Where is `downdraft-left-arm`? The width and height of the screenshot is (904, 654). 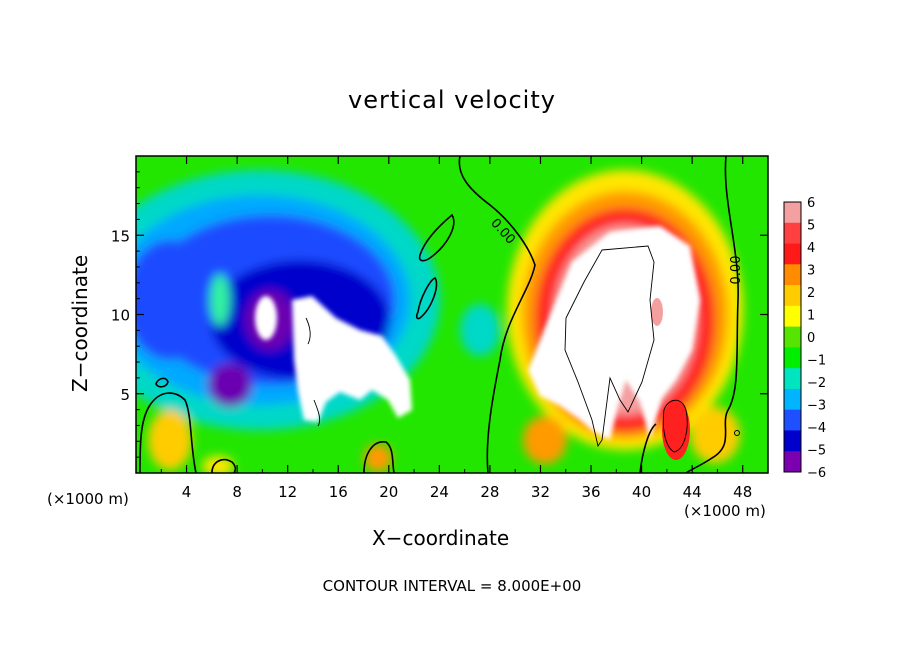 downdraft-left-arm is located at coordinates (175, 300).